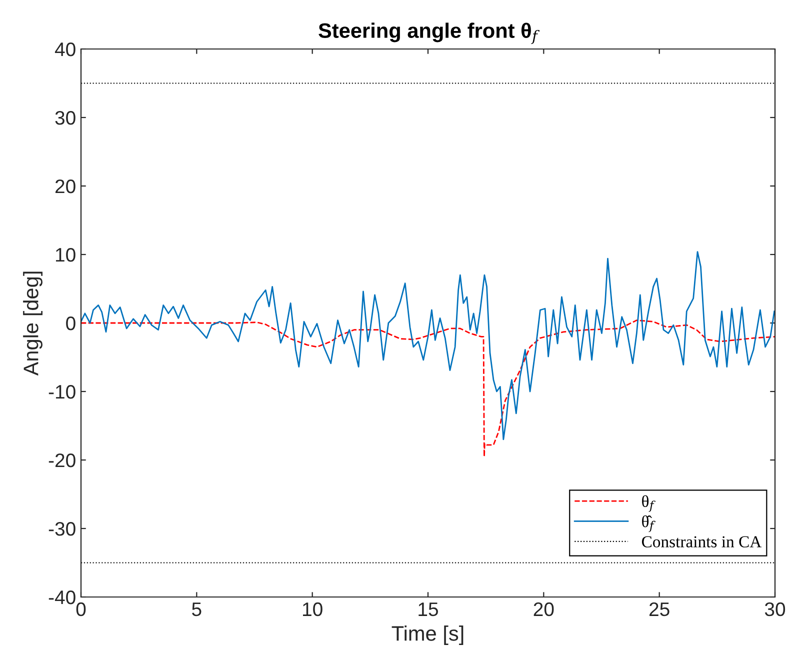 The width and height of the screenshot is (790, 668). Describe the element at coordinates (32, 324) in the screenshot. I see `y-axis-title: Angle [deg]` at that location.